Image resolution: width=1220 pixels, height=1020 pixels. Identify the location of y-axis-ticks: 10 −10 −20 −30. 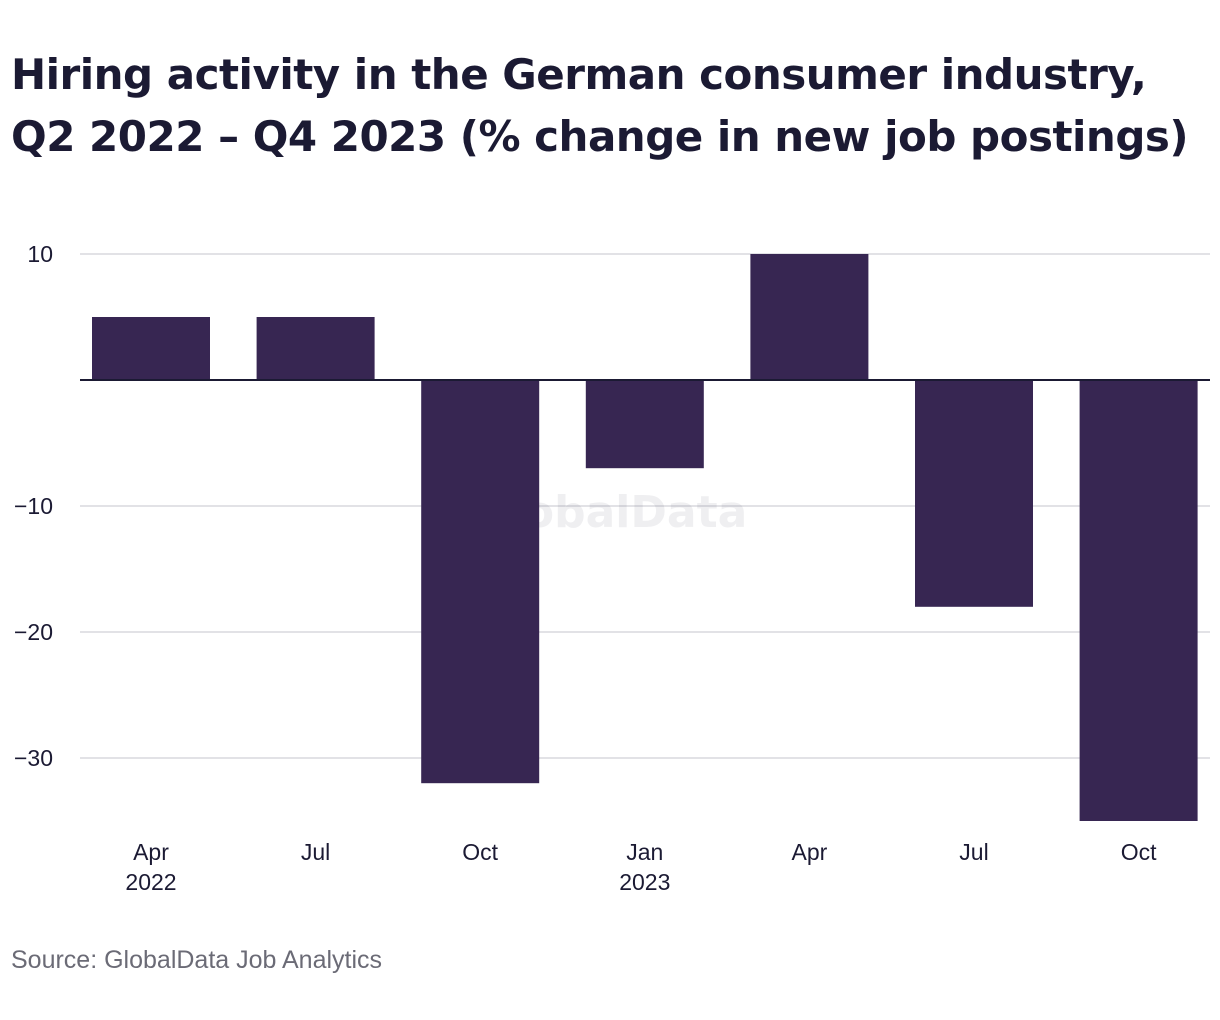
(33, 506).